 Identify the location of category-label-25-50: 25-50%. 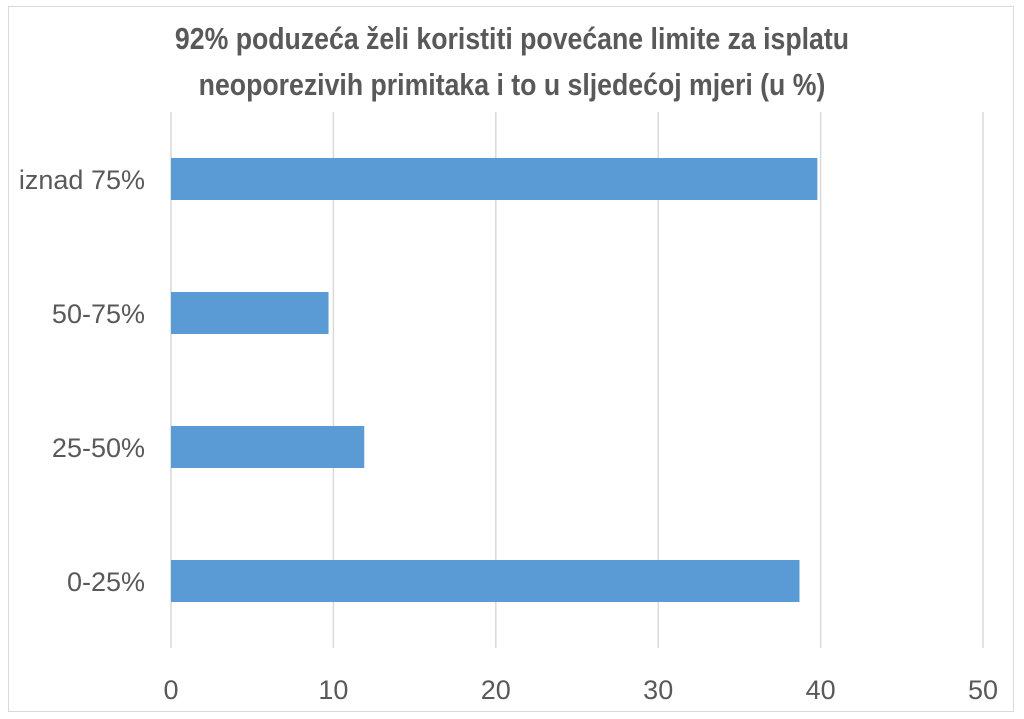
(98, 448).